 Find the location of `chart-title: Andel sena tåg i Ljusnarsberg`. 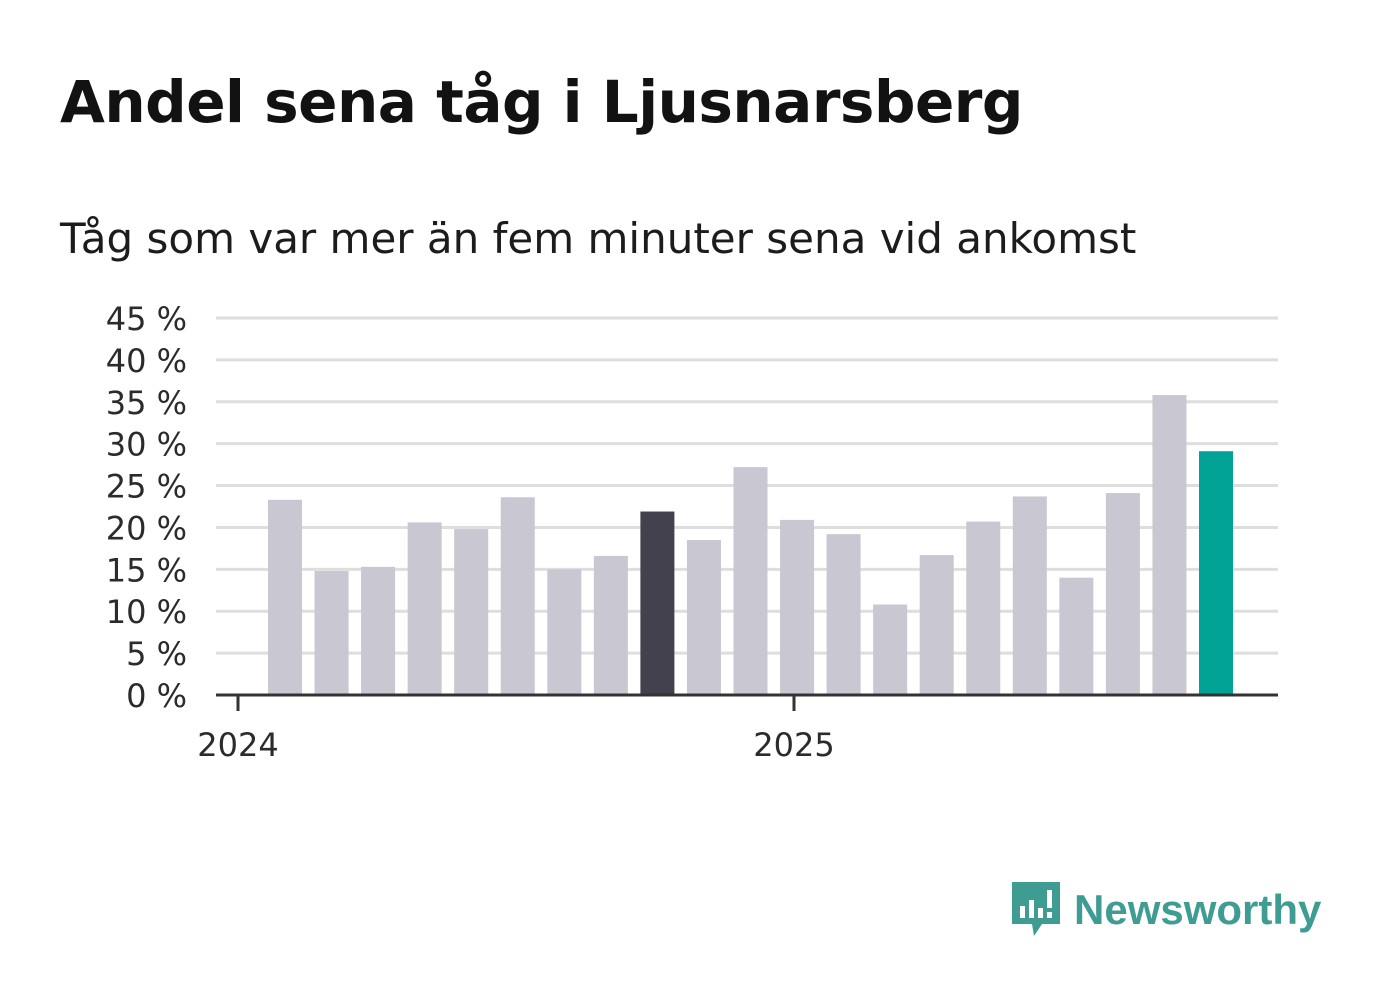

chart-title: Andel sena tåg i Ljusnarsberg is located at coordinates (541, 102).